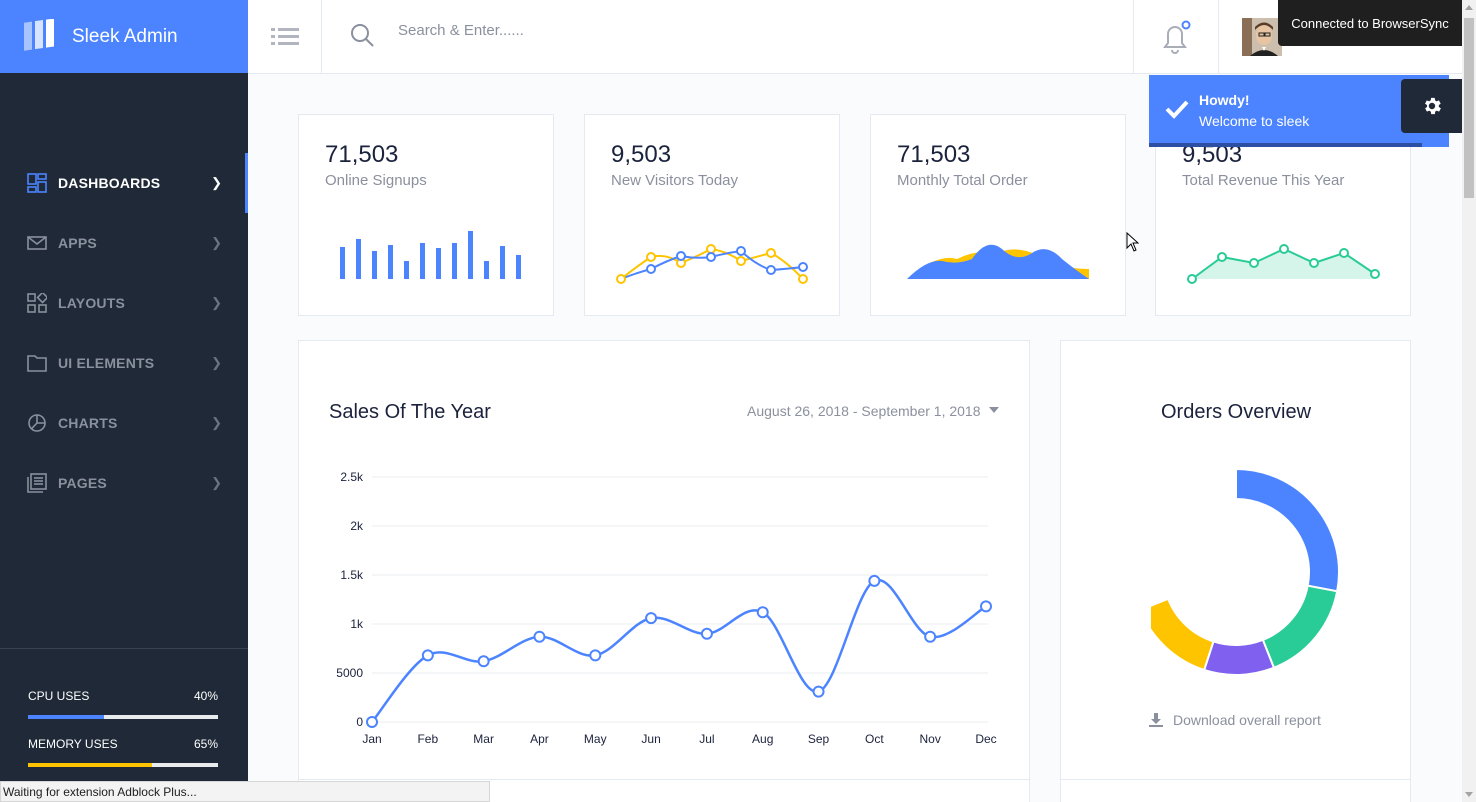 This screenshot has width=1476, height=802. What do you see at coordinates (349, 673) in the screenshot?
I see `y-tick-label: 5000` at bounding box center [349, 673].